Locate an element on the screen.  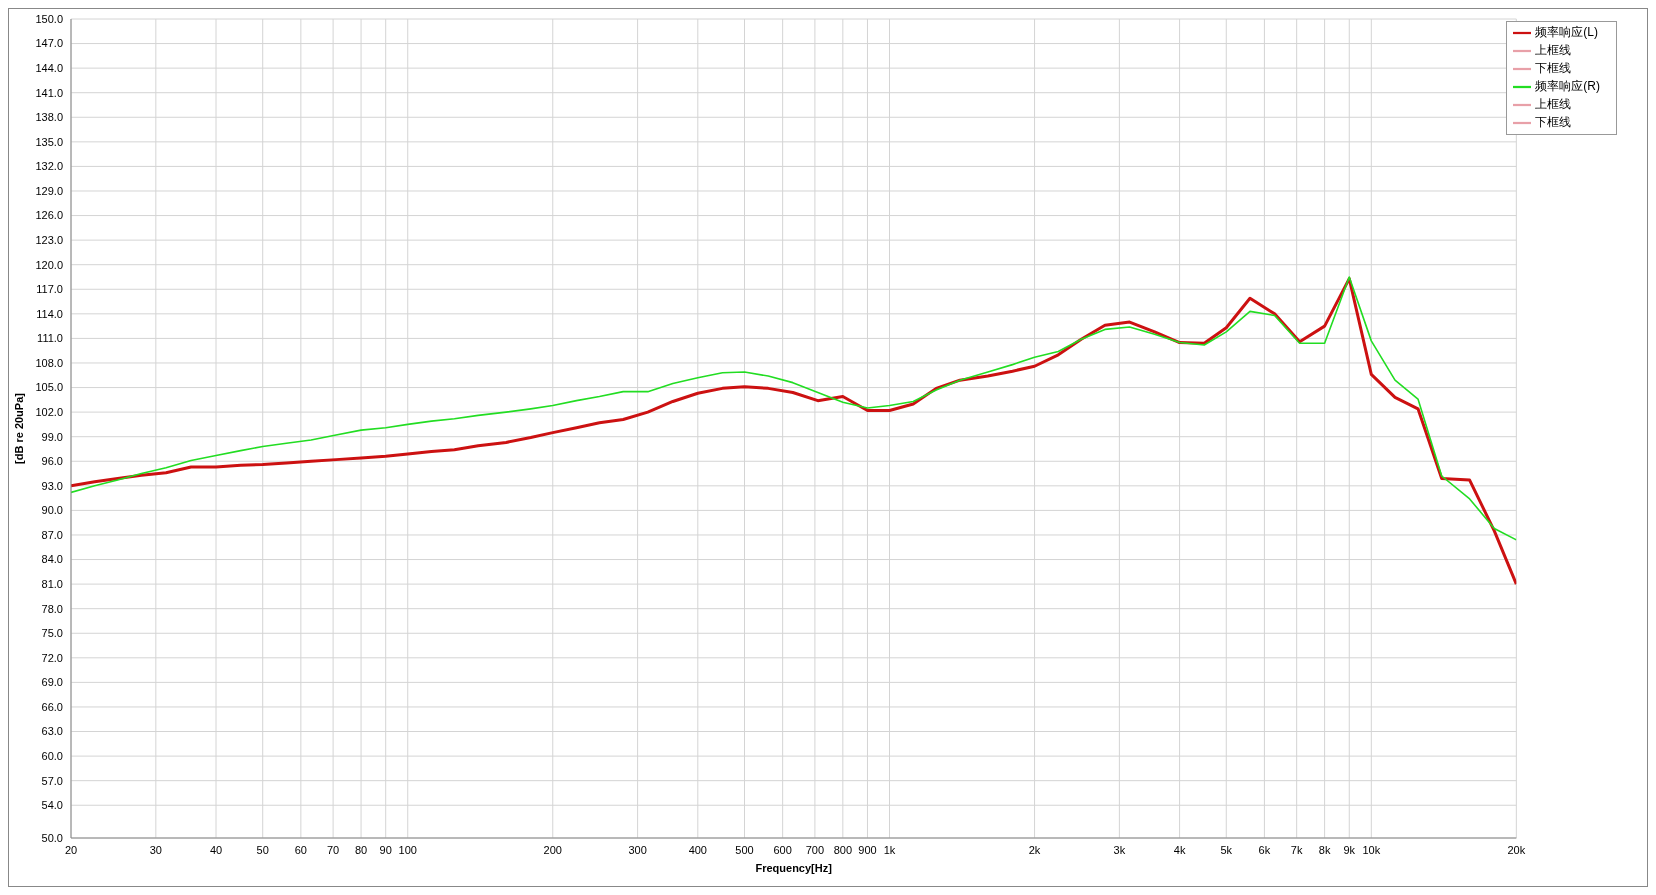
x-tick-label: 900 is located at coordinates (867, 849).